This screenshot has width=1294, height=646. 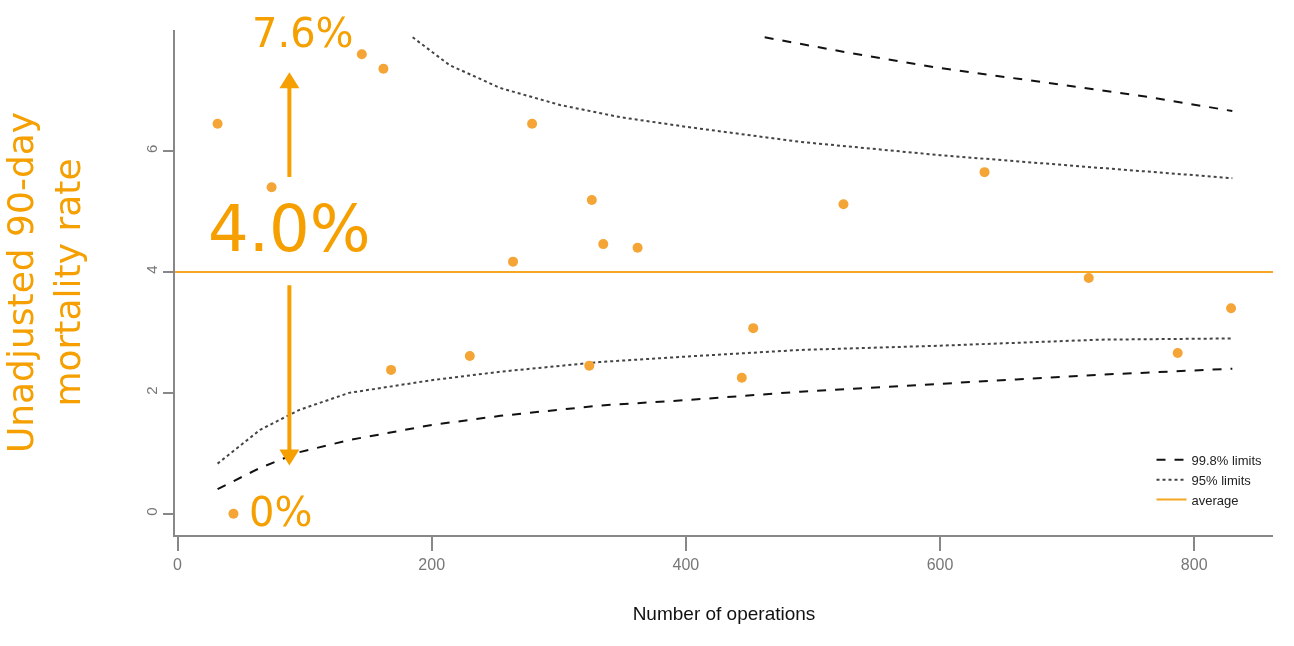 What do you see at coordinates (151, 148) in the screenshot?
I see `y-tick-label: 6` at bounding box center [151, 148].